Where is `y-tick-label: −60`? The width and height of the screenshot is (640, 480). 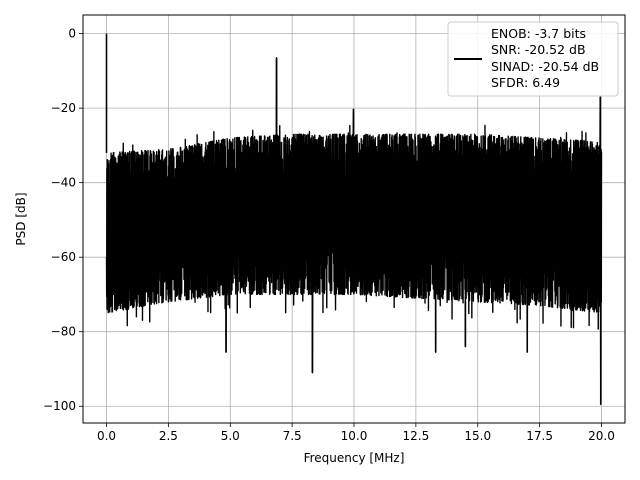 y-tick-label: −60 is located at coordinates (63, 257).